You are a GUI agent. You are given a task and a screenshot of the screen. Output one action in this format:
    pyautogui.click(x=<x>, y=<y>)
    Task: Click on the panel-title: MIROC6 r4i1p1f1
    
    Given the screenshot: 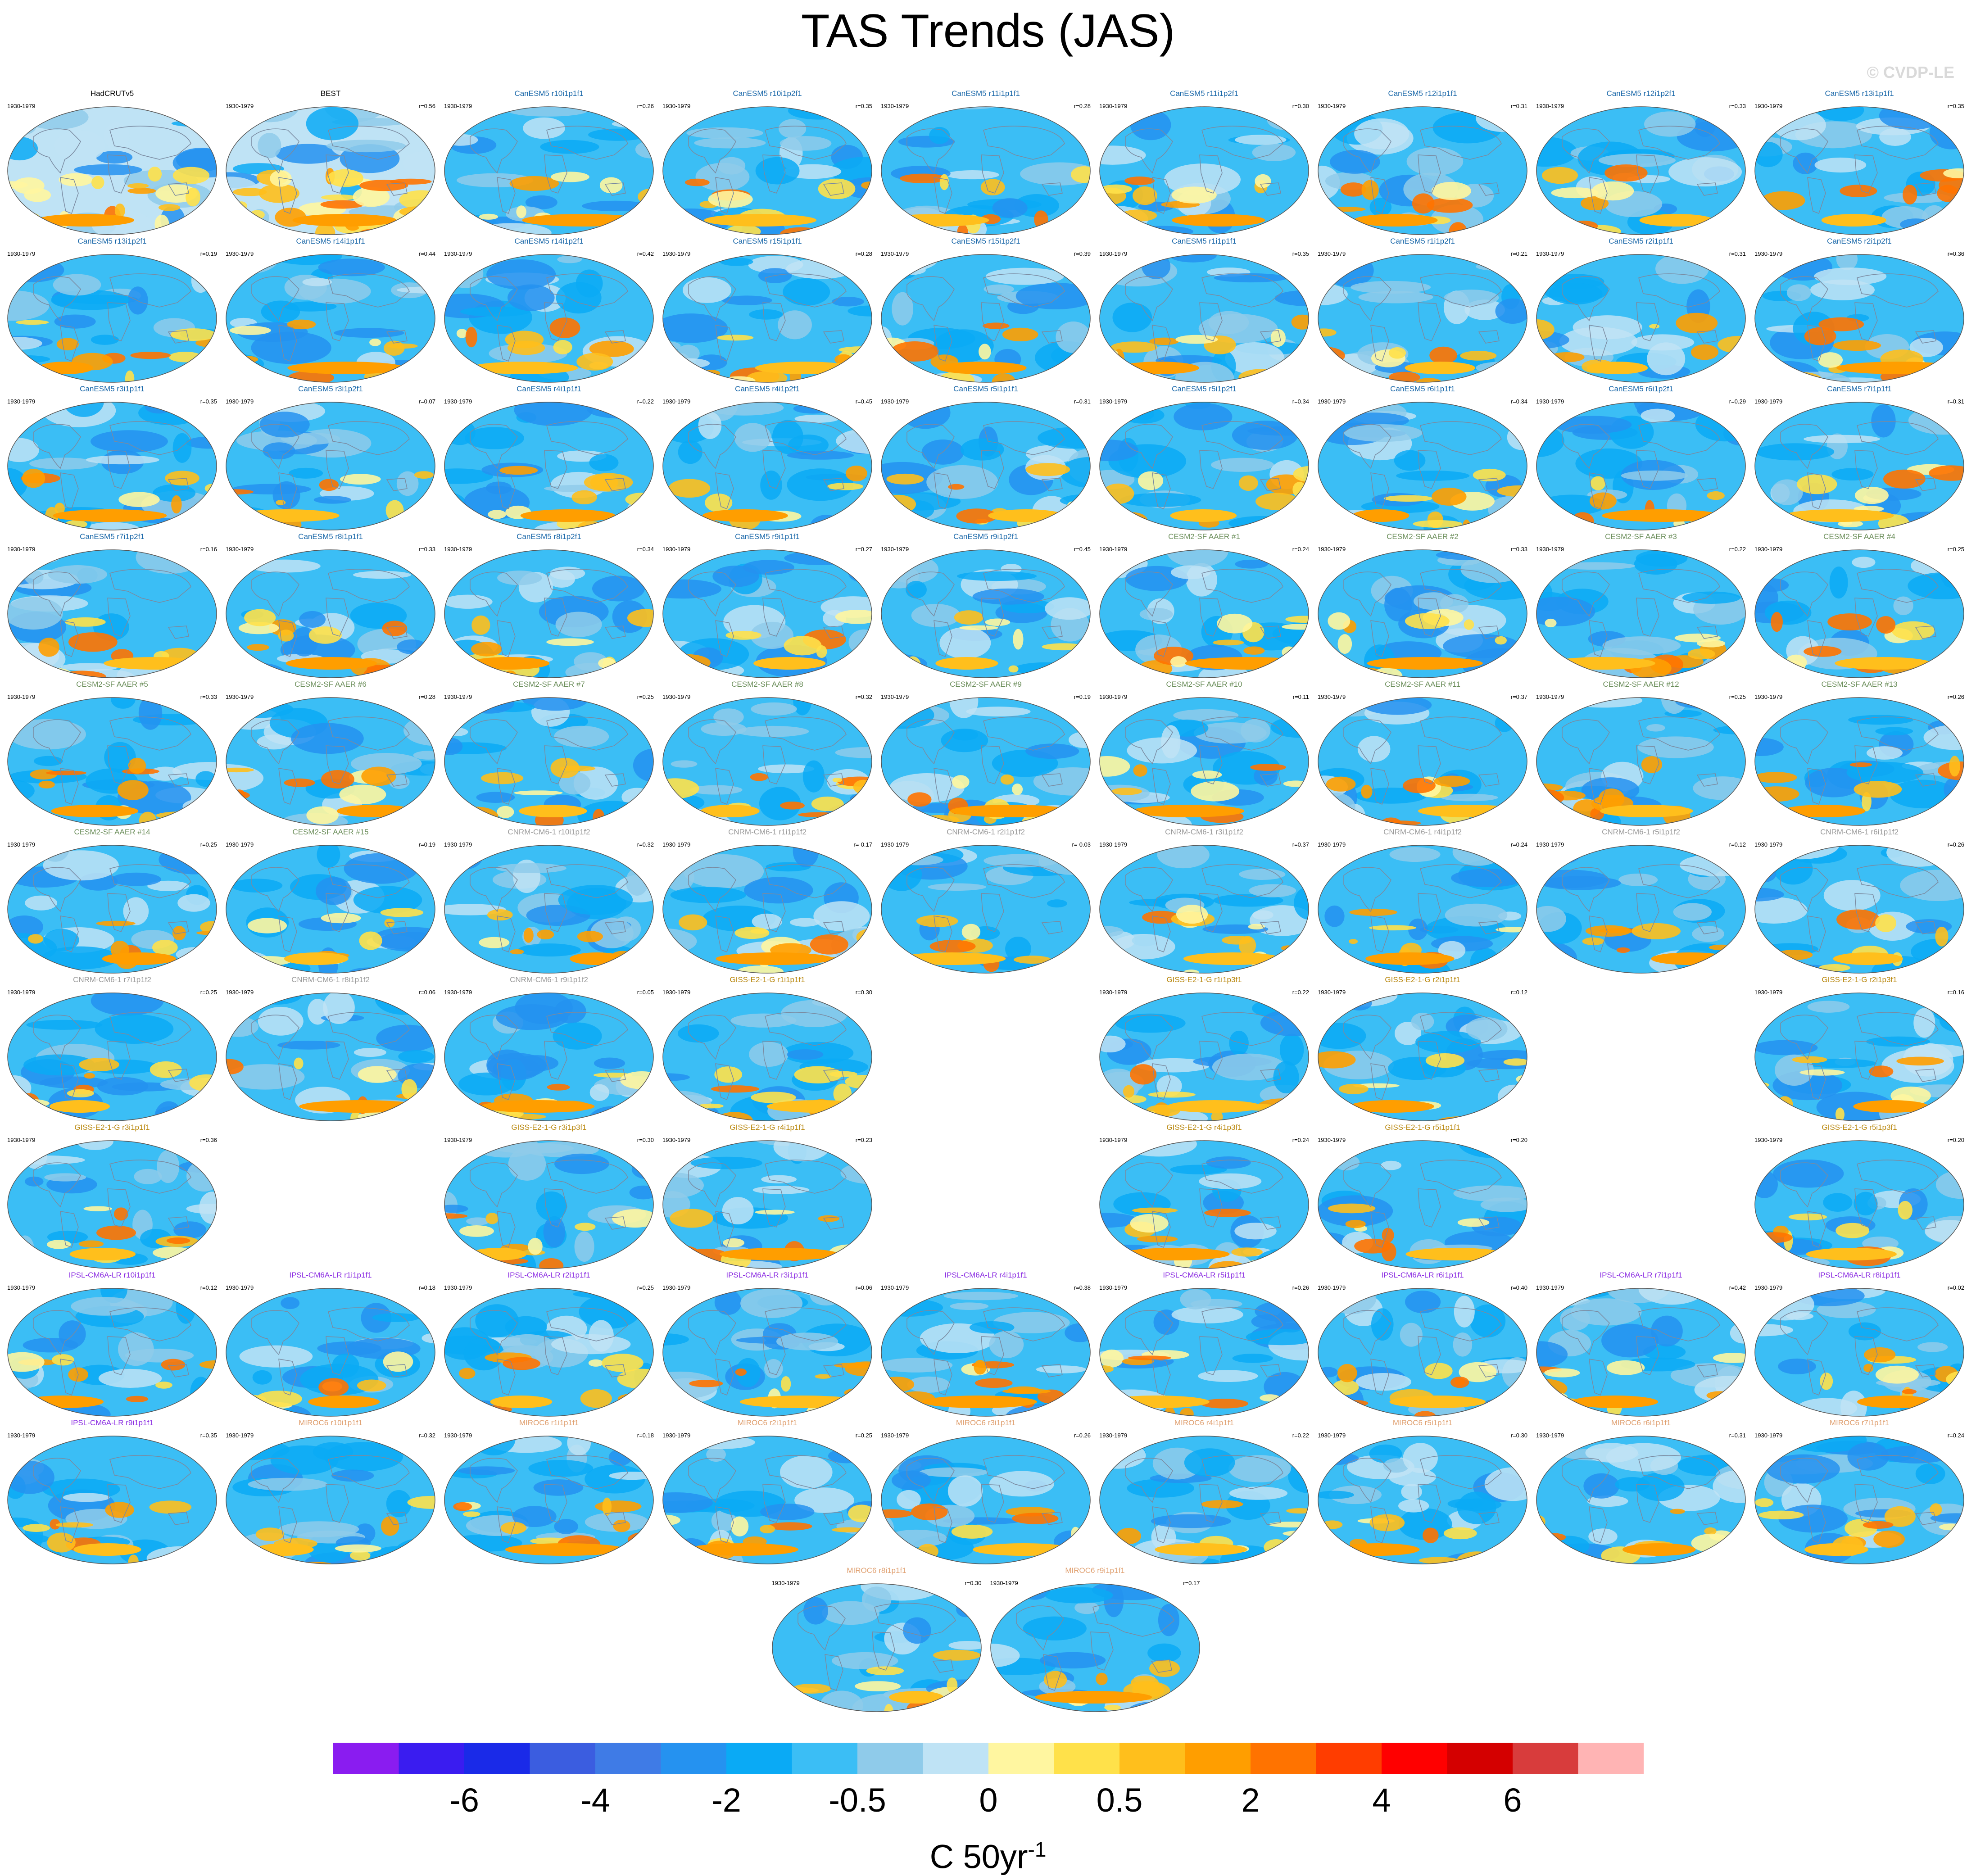 What is the action you would take?
    pyautogui.click(x=1204, y=1422)
    